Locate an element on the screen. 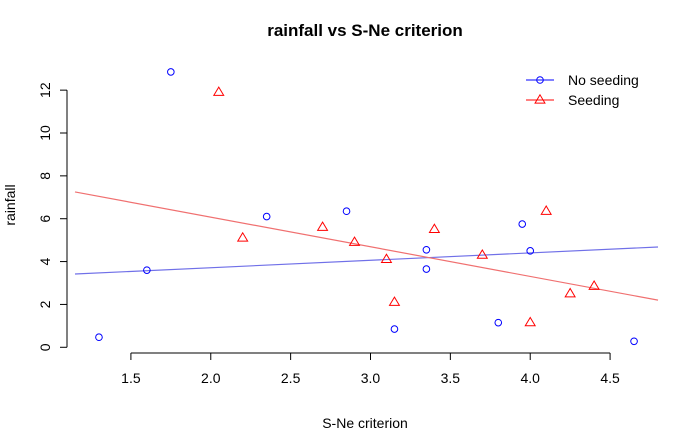 This screenshot has width=686, height=436. legend-label-series-0: No seeding is located at coordinates (603, 80).